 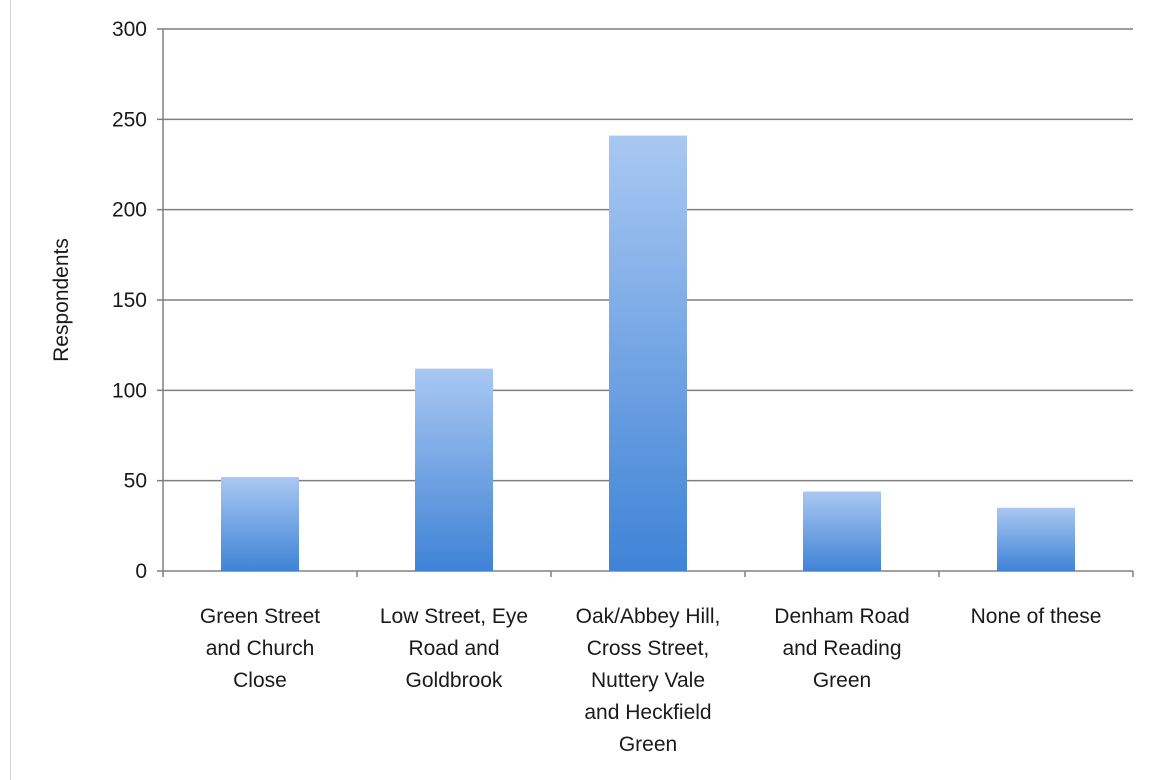 What do you see at coordinates (129, 390) in the screenshot?
I see `y-tick-label: 100` at bounding box center [129, 390].